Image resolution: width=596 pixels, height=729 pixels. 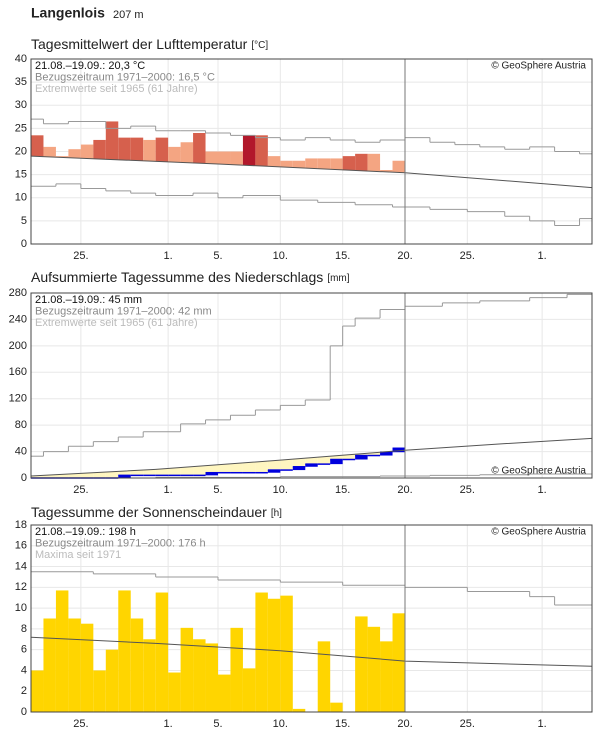 What do you see at coordinates (21, 546) in the screenshot?
I see `y-tick-label: 16` at bounding box center [21, 546].